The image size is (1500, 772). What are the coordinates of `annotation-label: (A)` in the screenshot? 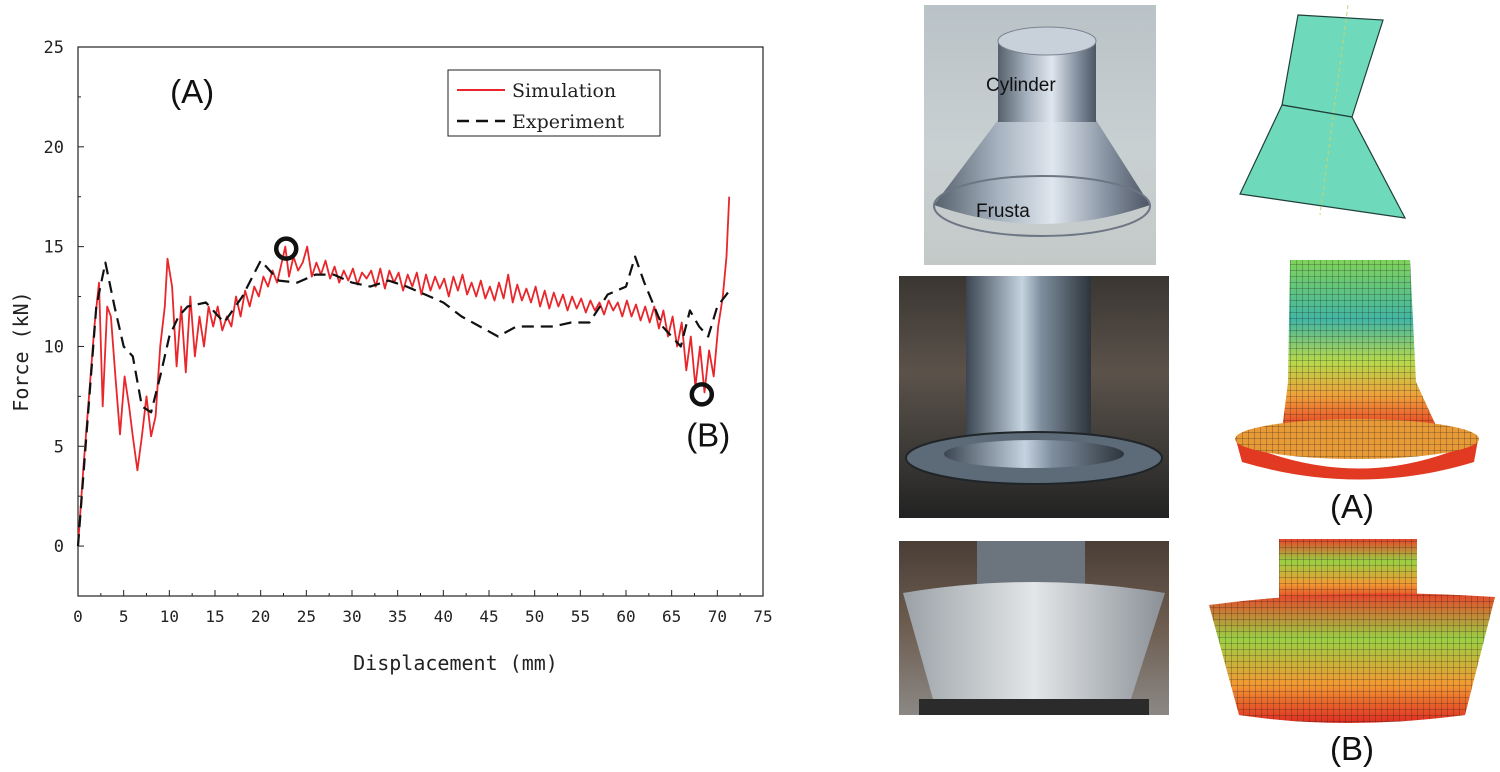 It's located at (192, 91).